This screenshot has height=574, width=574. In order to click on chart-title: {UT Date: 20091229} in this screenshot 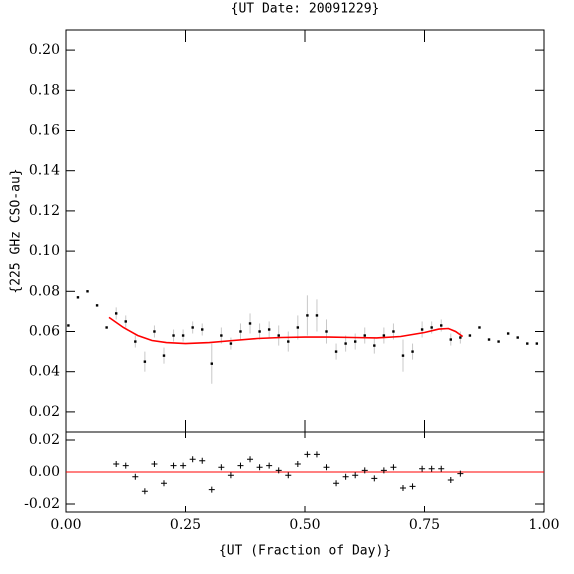, I will do `click(305, 9)`.